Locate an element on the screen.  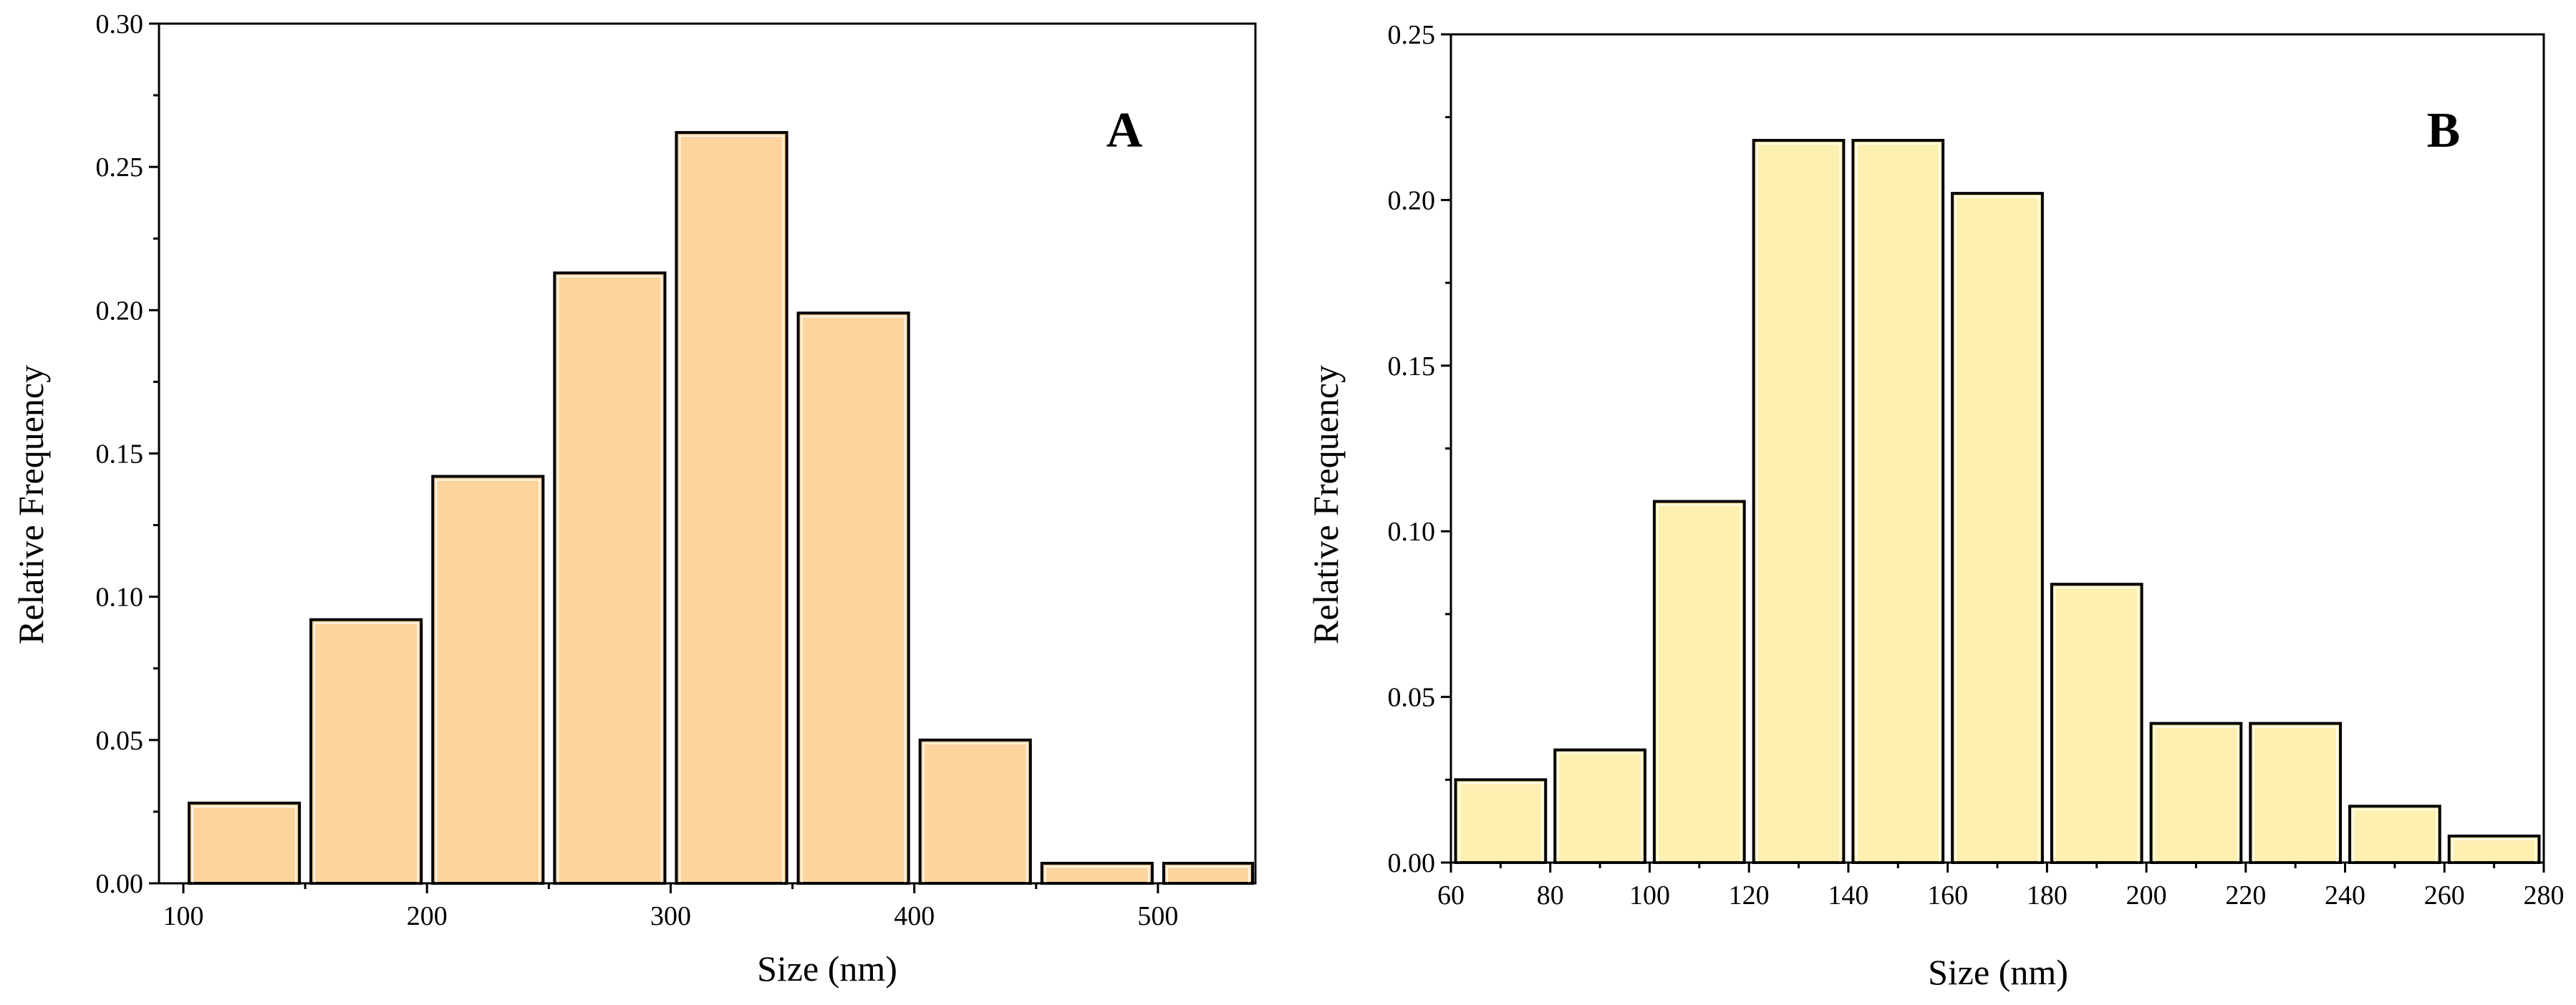
panel-a-x-tick-label: 100 is located at coordinates (183, 916).